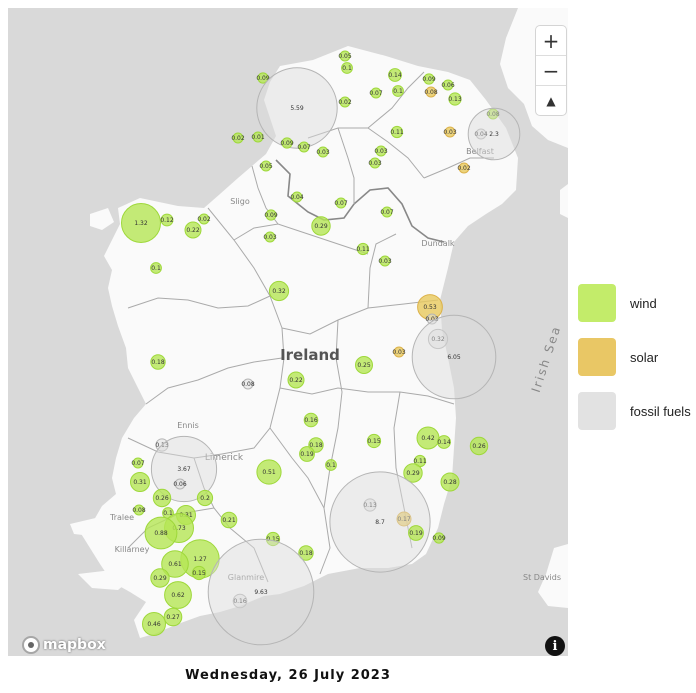 This screenshot has height=693, width=696. Describe the element at coordinates (279, 291) in the screenshot. I see `generation-site-wind: 0.32` at that location.